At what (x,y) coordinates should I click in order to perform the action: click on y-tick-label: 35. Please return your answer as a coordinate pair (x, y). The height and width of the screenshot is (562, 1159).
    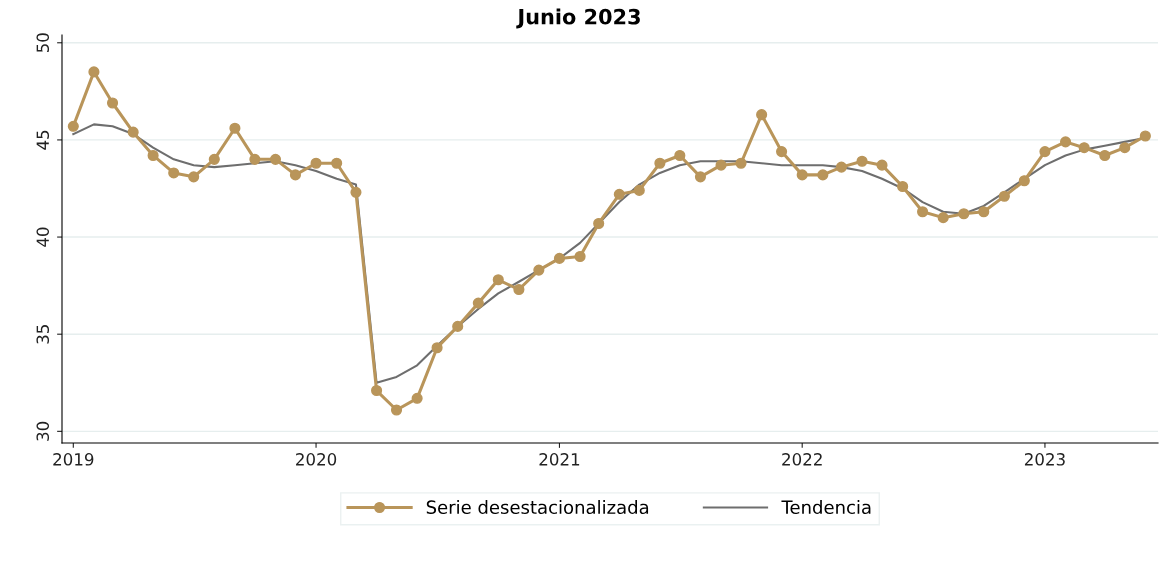
    Looking at the image, I should click on (43, 334).